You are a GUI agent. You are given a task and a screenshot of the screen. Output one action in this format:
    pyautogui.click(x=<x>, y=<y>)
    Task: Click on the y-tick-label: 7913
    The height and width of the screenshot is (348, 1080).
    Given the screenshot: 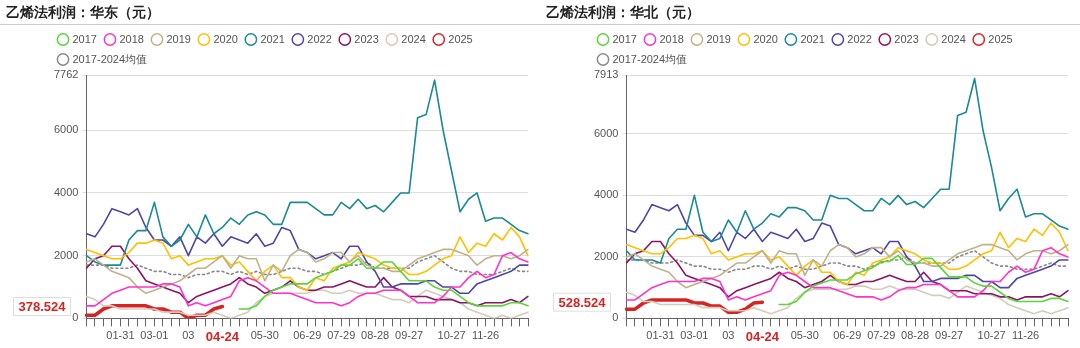 What is the action you would take?
    pyautogui.click(x=606, y=74)
    